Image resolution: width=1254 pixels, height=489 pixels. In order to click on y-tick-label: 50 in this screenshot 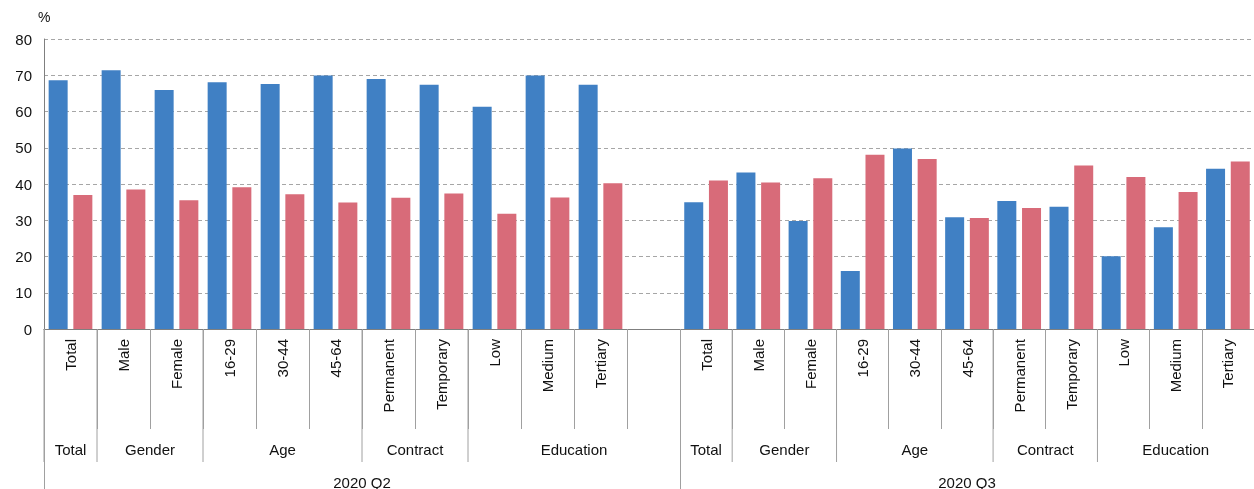, I will do `click(23, 148)`.